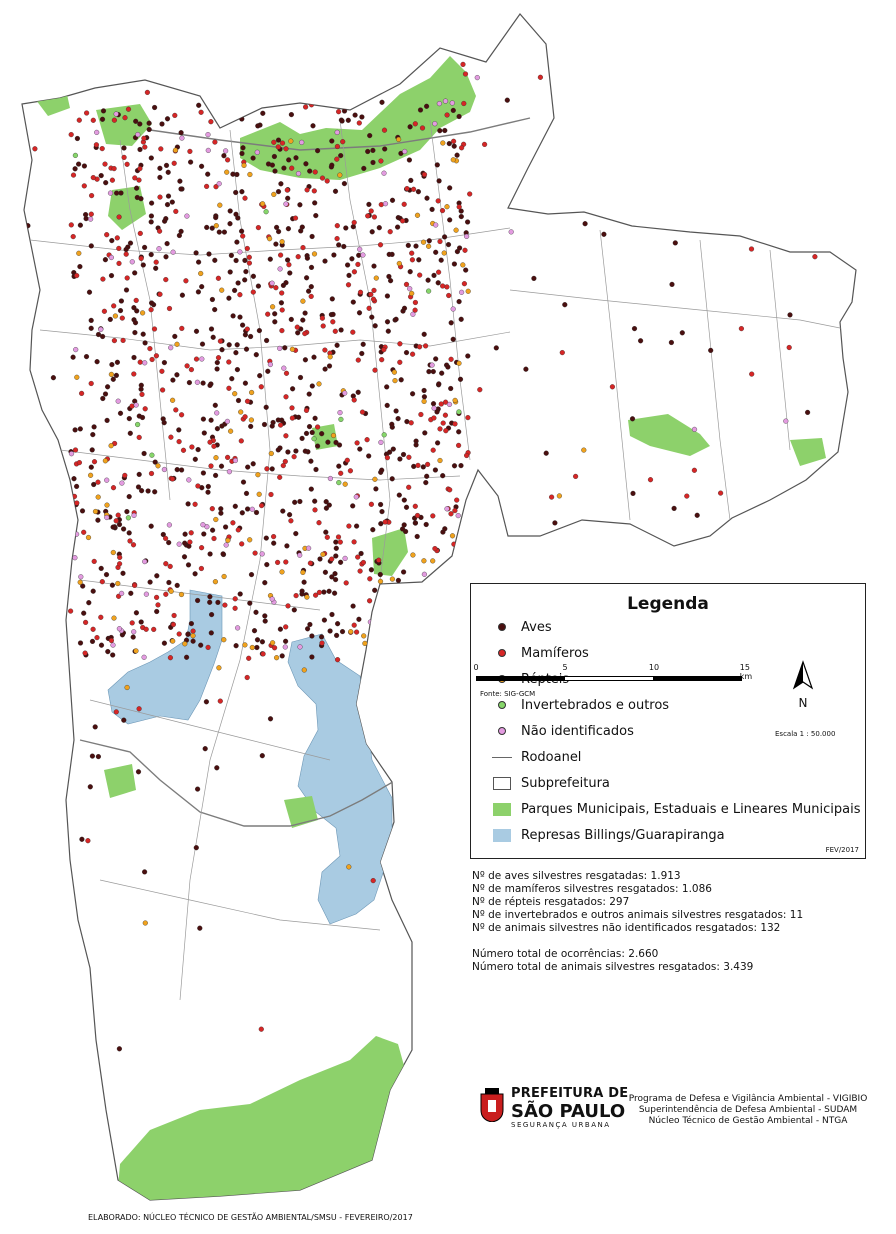  What do you see at coordinates (325, 437) in the screenshot?
I see `park-center` at bounding box center [325, 437].